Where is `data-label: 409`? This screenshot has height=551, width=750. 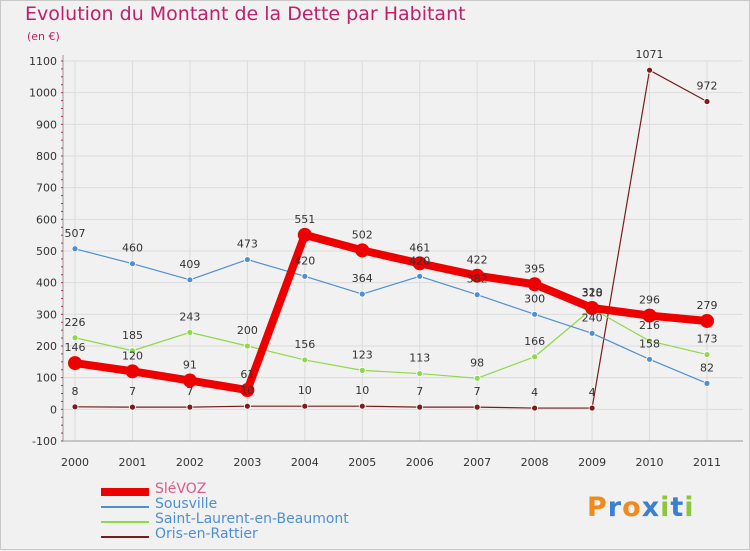
data-label: 409 is located at coordinates (189, 264).